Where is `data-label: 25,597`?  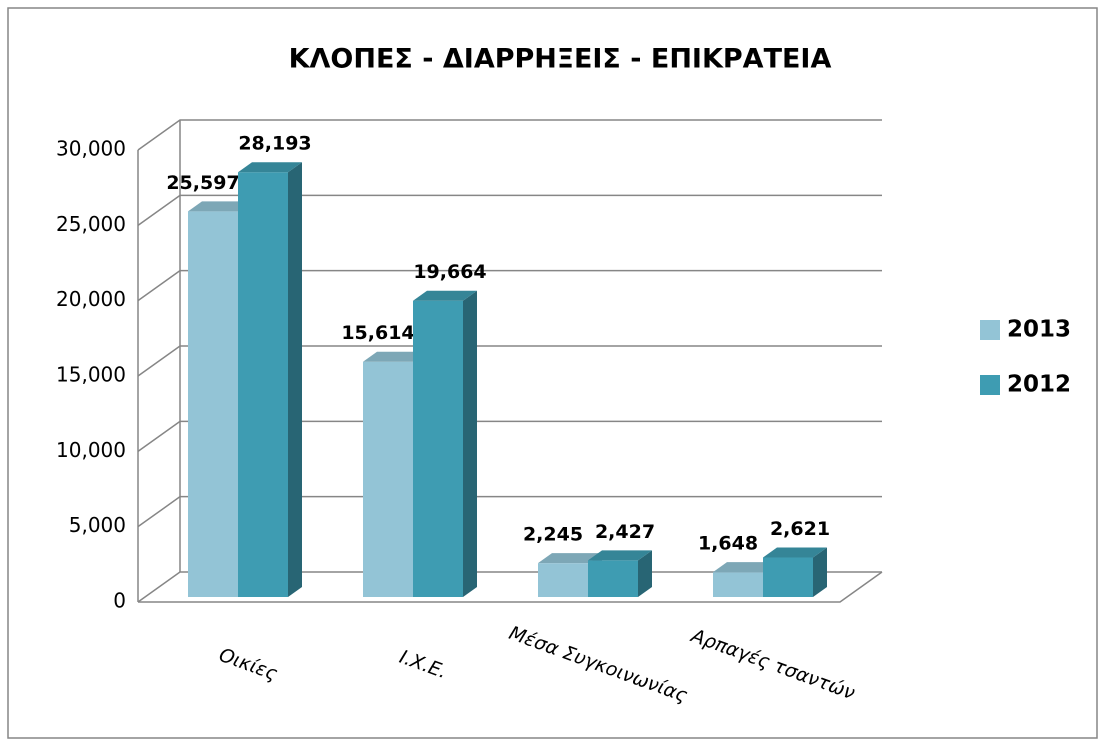 data-label: 25,597 is located at coordinates (202, 183).